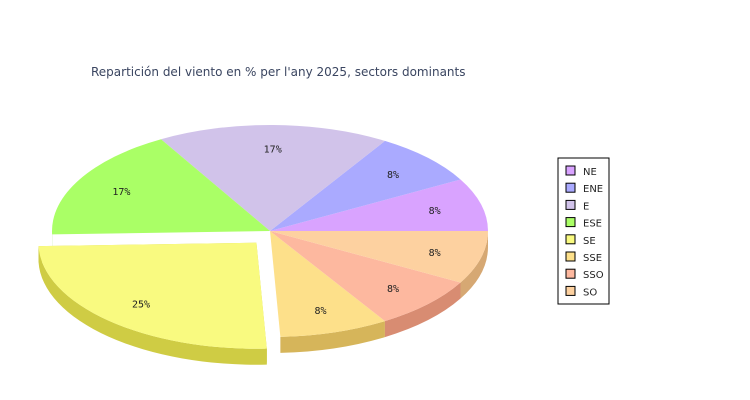 This screenshot has width=750, height=400. Describe the element at coordinates (474, 265) in the screenshot. I see `slice-side-so` at that location.